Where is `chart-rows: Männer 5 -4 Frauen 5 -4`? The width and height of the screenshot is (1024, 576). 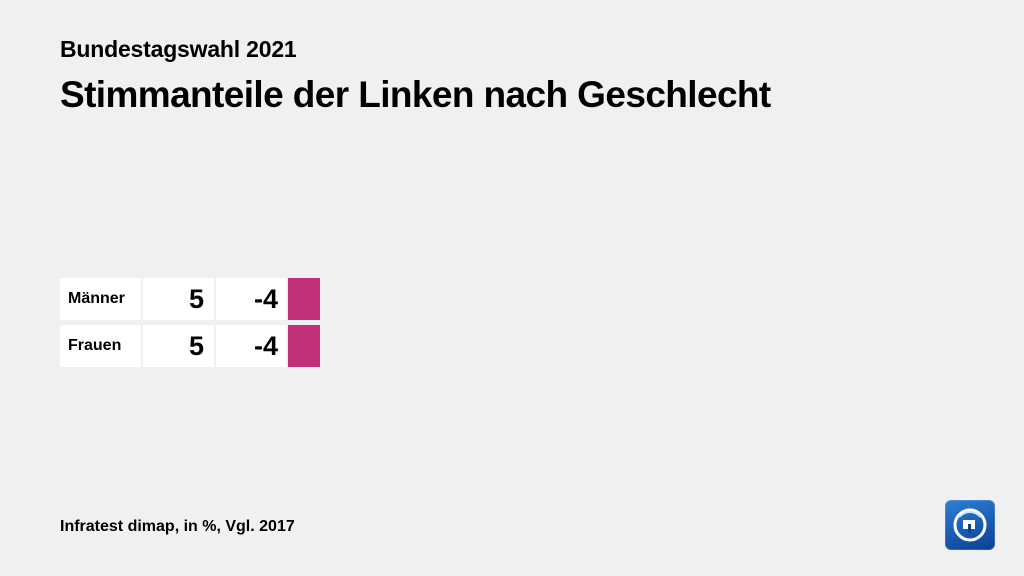
chart-rows: Männer 5 -4 Frauen 5 -4 is located at coordinates (190, 325).